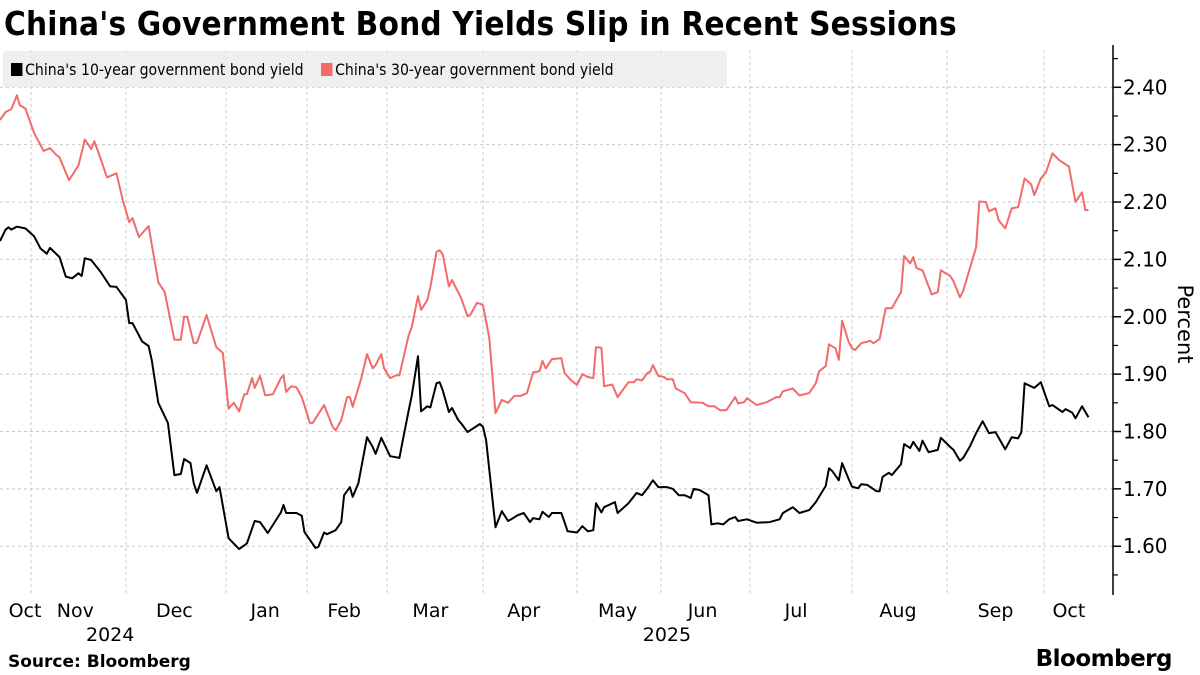 The width and height of the screenshot is (1200, 675). Describe the element at coordinates (617, 611) in the screenshot. I see `x-tick-label: May` at that location.